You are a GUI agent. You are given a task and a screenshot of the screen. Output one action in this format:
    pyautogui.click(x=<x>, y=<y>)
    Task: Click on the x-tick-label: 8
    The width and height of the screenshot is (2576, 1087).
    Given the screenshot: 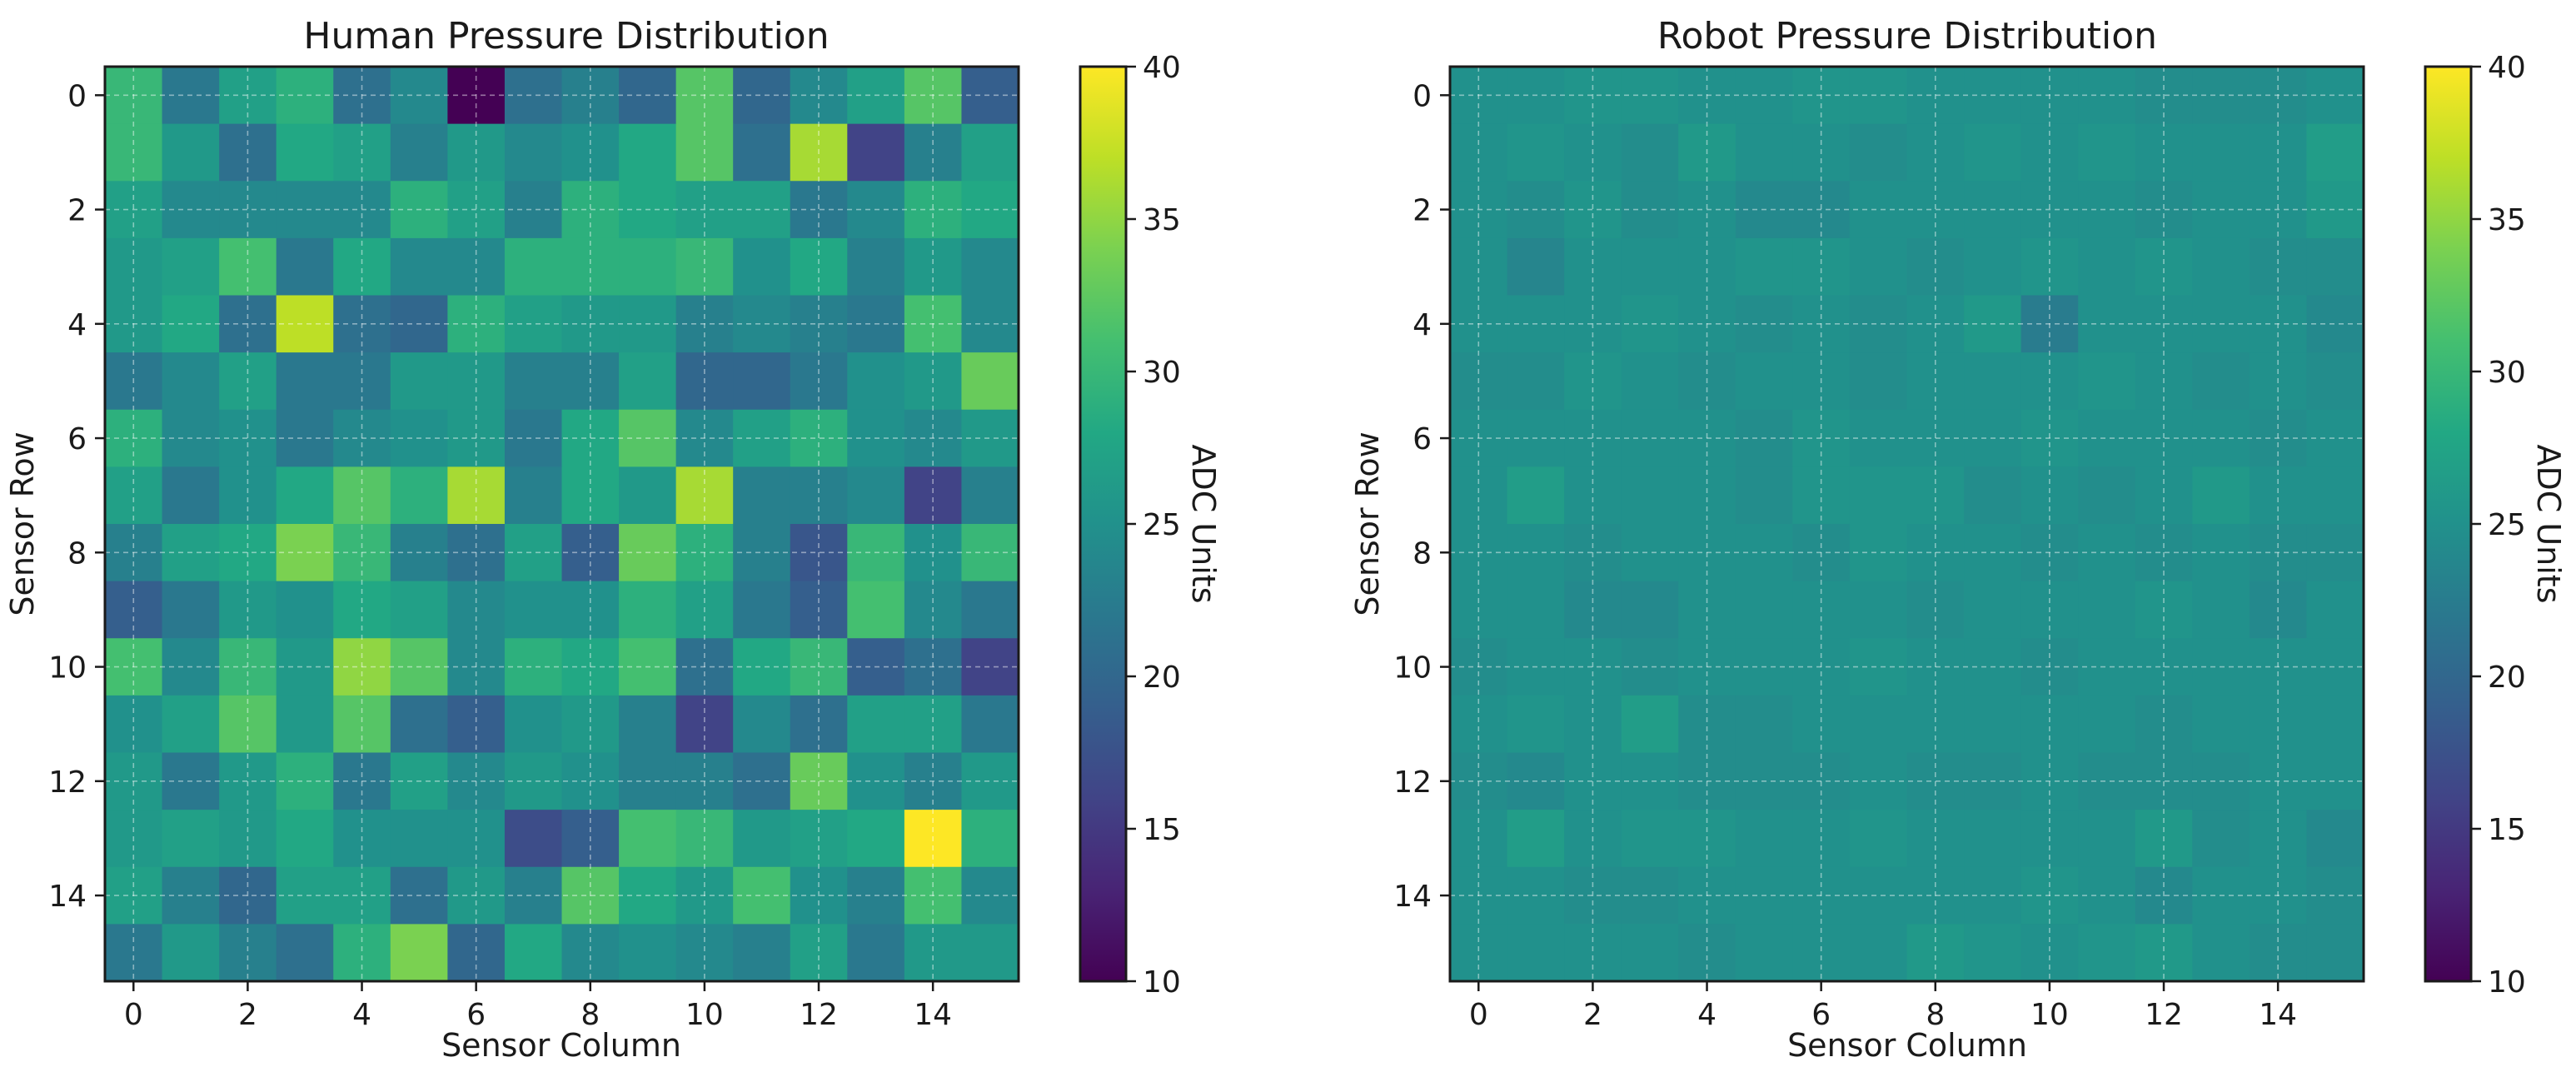 What is the action you would take?
    pyautogui.click(x=1935, y=1015)
    